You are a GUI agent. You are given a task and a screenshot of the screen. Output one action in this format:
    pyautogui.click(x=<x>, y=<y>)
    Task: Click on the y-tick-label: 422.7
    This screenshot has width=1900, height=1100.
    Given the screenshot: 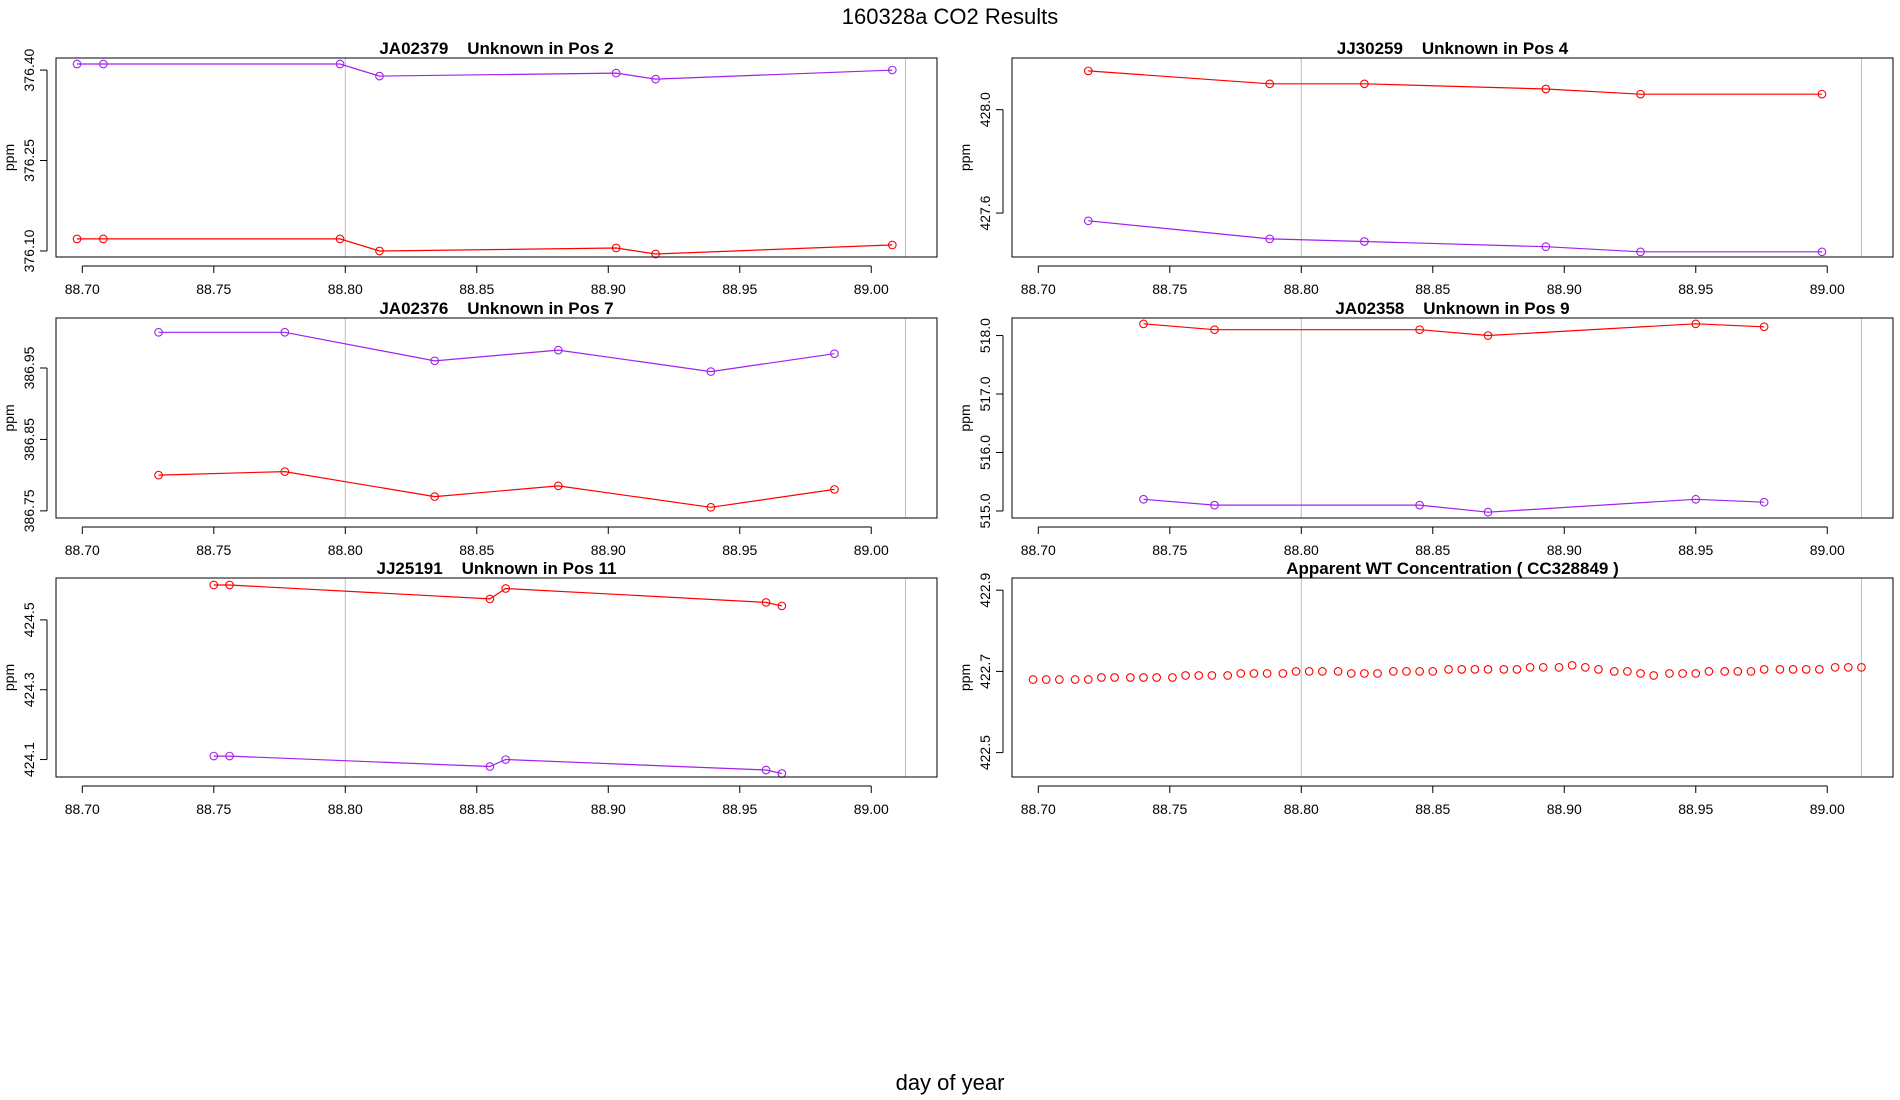 What is the action you would take?
    pyautogui.click(x=985, y=671)
    